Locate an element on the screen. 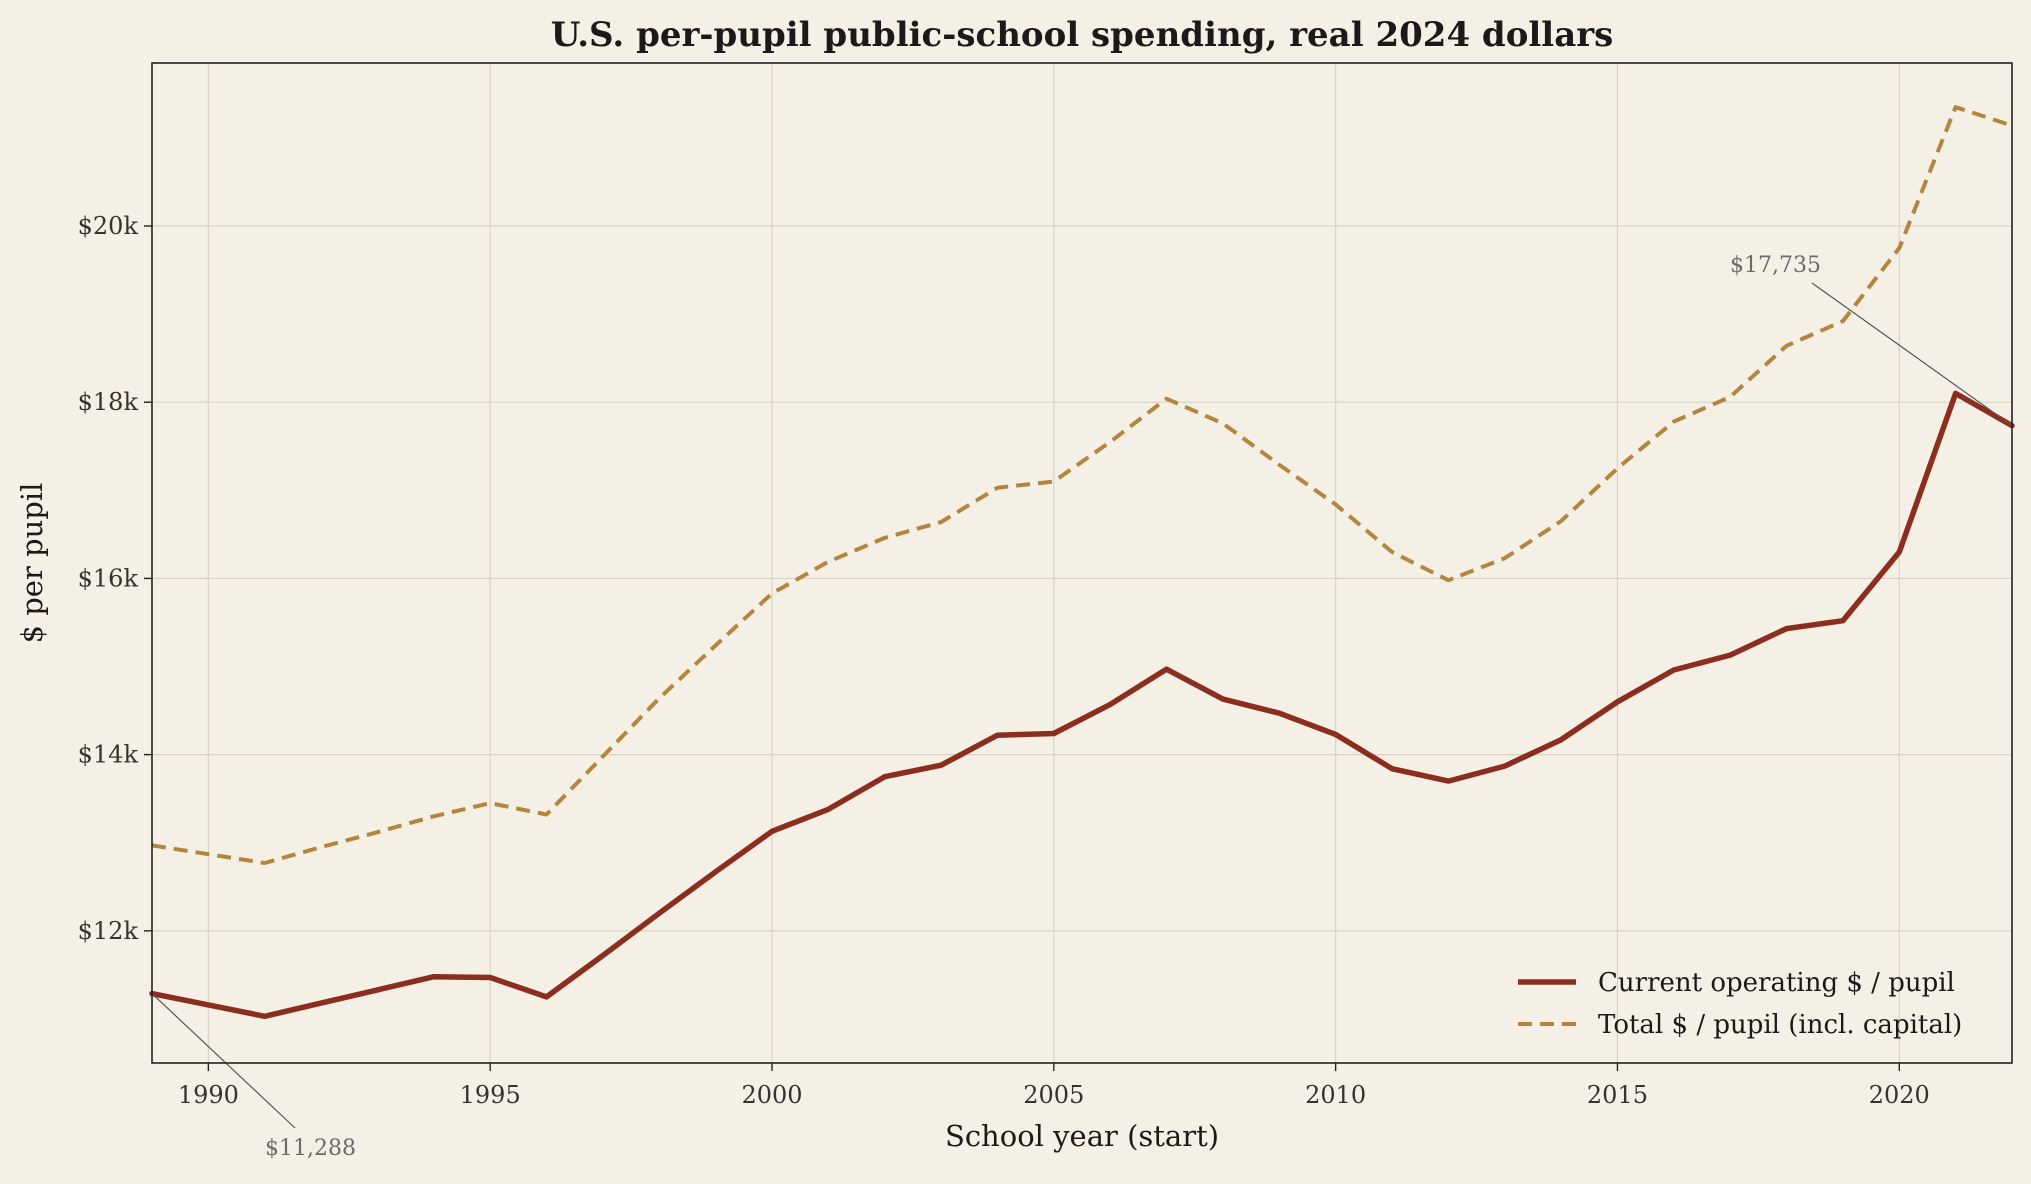 The height and width of the screenshot is (1184, 2031). x-axis-label: School year (start) is located at coordinates (1082, 1136).